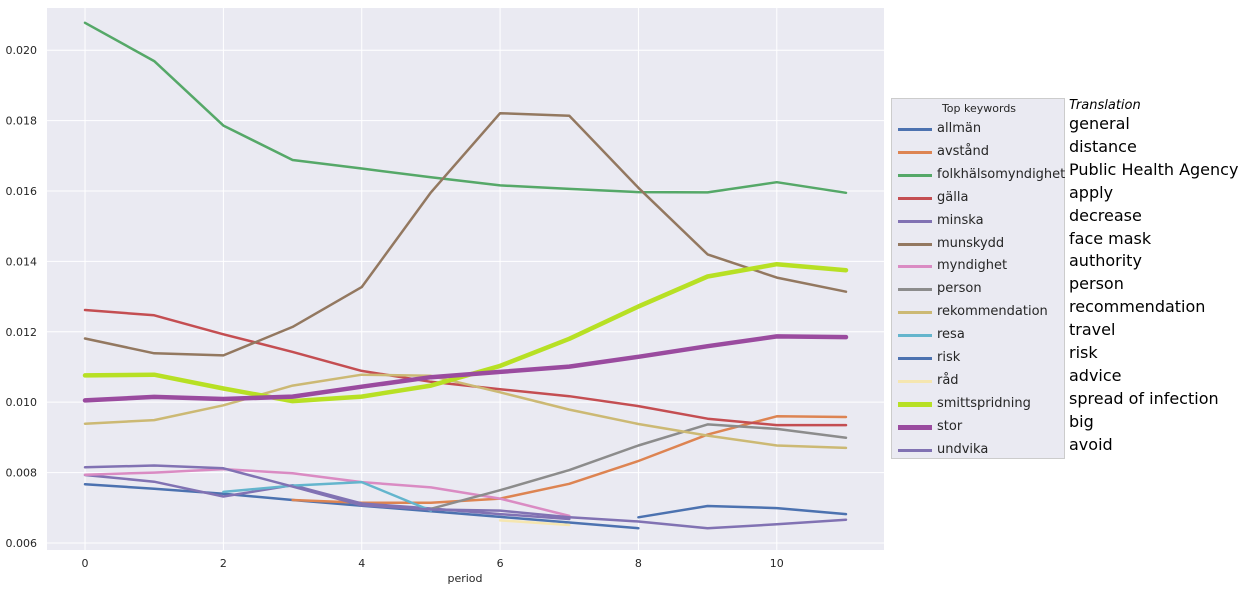  Describe the element at coordinates (1103, 146) in the screenshot. I see `translation-item: distance` at that location.